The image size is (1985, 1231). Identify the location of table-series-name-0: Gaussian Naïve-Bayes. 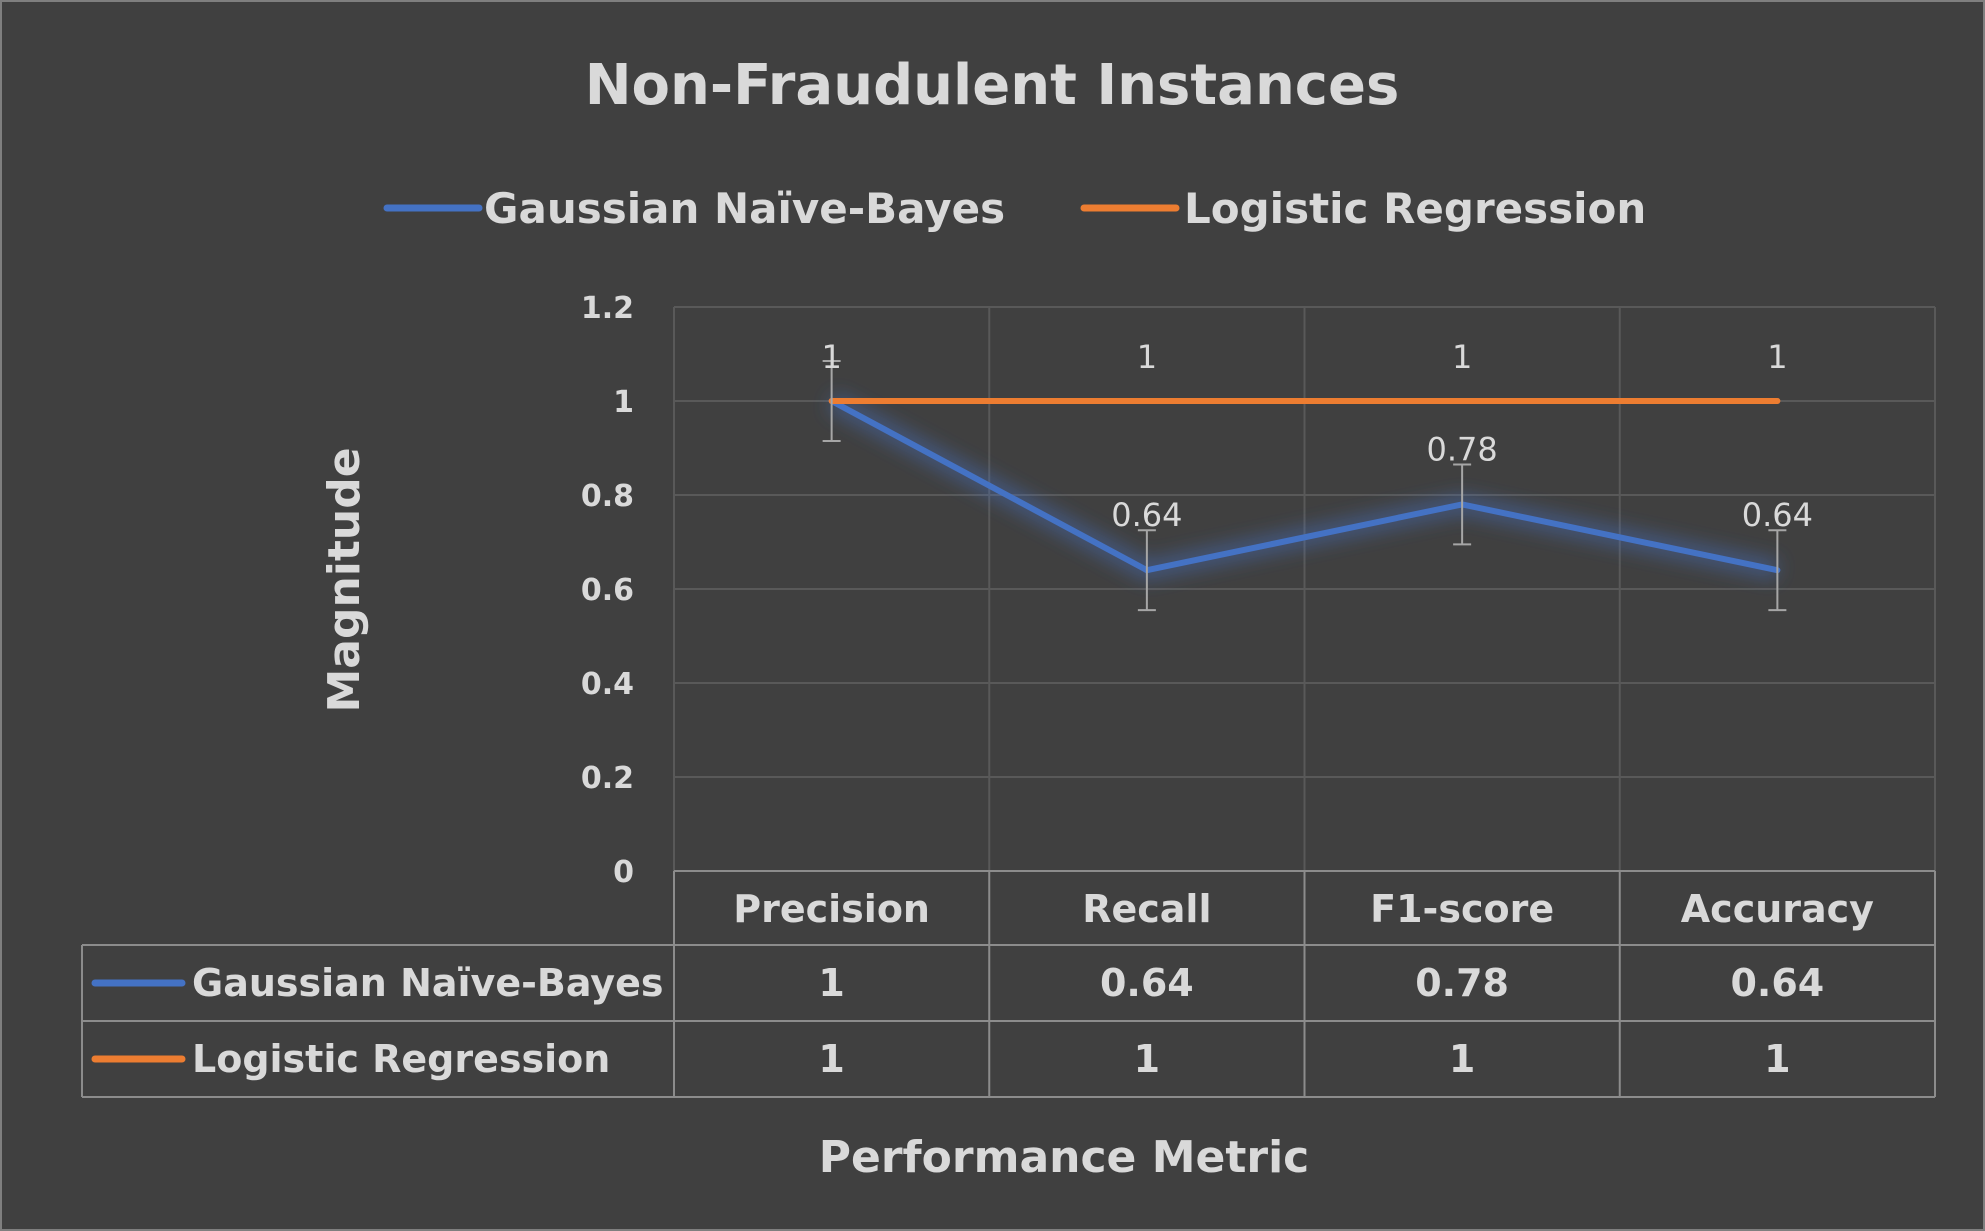
(427, 983).